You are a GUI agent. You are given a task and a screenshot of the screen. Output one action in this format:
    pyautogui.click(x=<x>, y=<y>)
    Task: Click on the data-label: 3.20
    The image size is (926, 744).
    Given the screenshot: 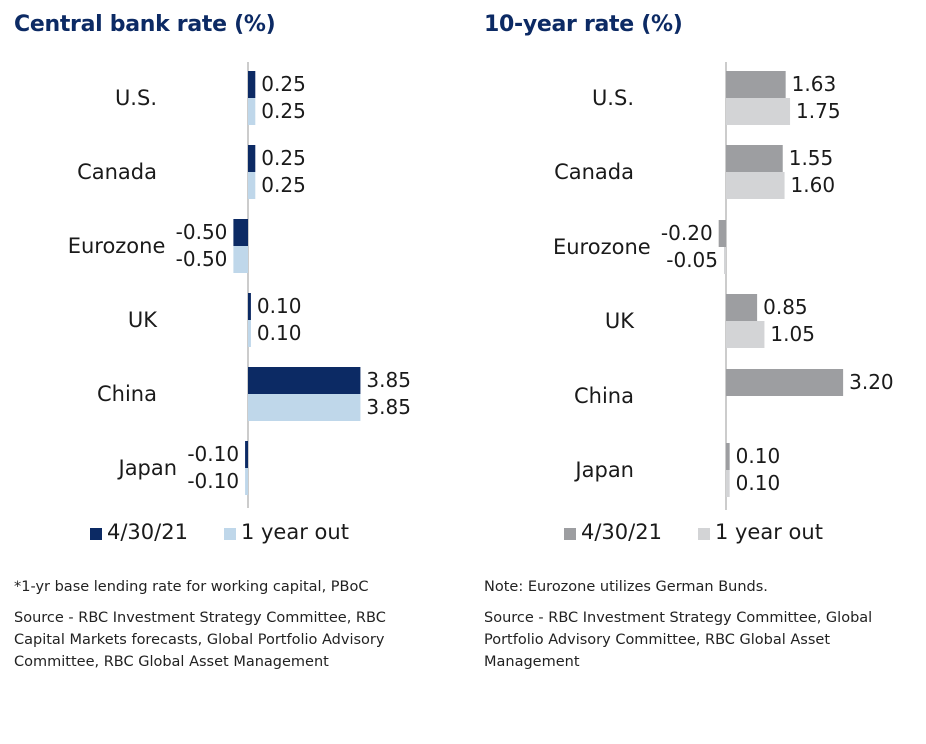 What is the action you would take?
    pyautogui.click(x=871, y=382)
    